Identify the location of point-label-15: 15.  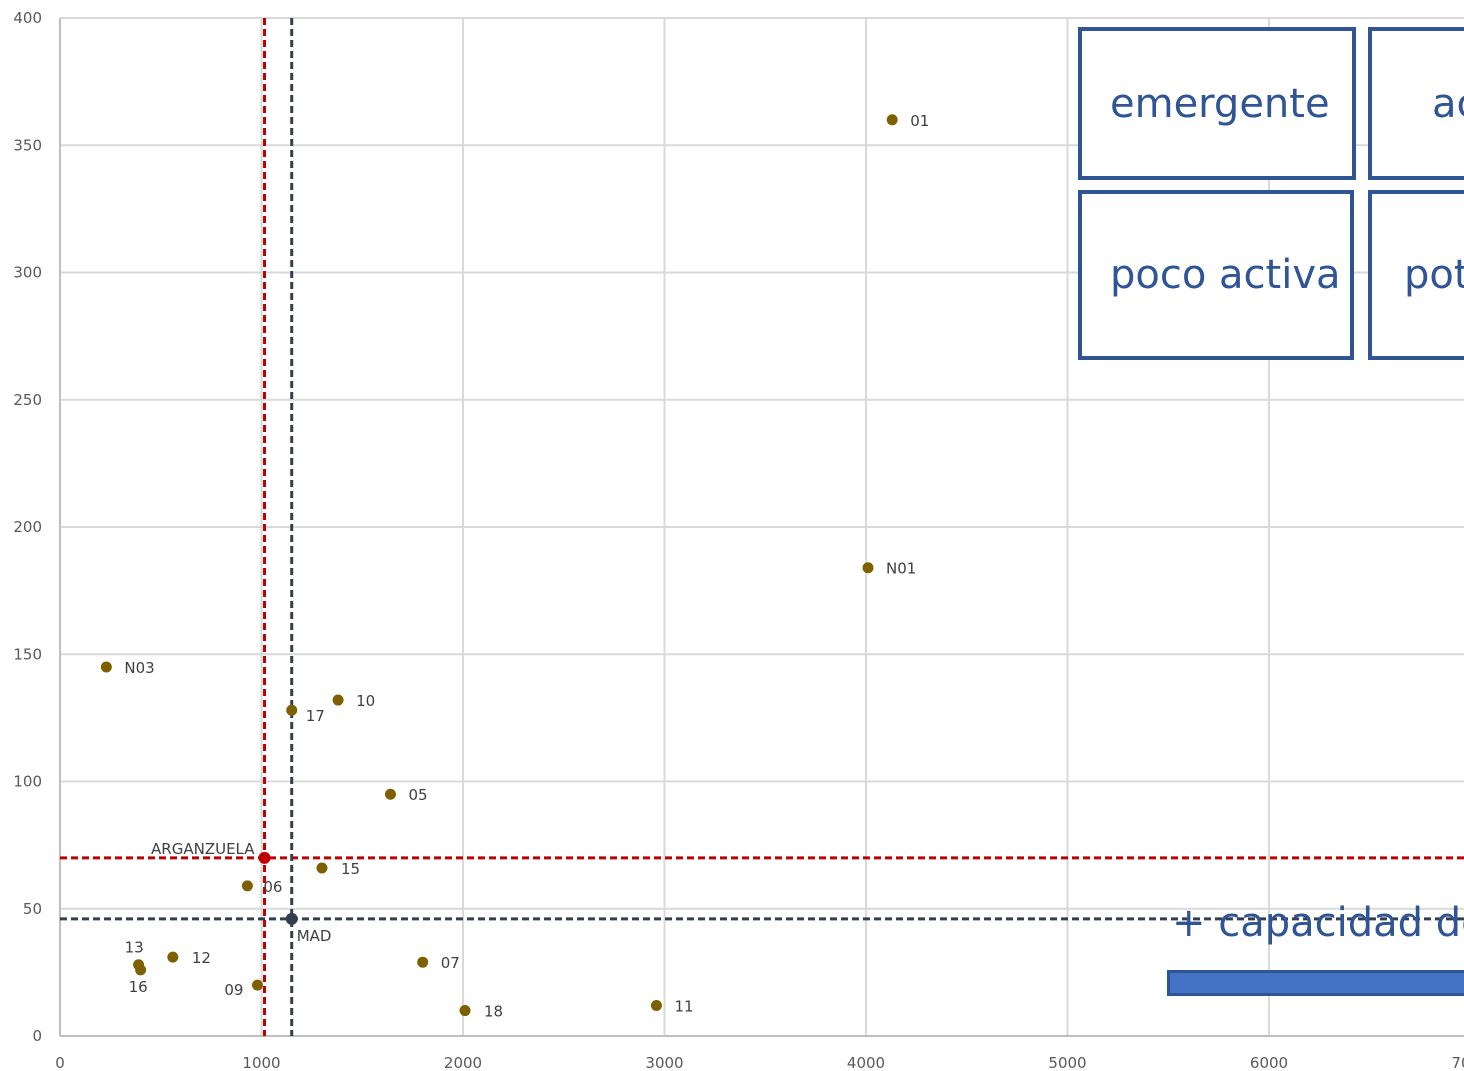
(350, 869).